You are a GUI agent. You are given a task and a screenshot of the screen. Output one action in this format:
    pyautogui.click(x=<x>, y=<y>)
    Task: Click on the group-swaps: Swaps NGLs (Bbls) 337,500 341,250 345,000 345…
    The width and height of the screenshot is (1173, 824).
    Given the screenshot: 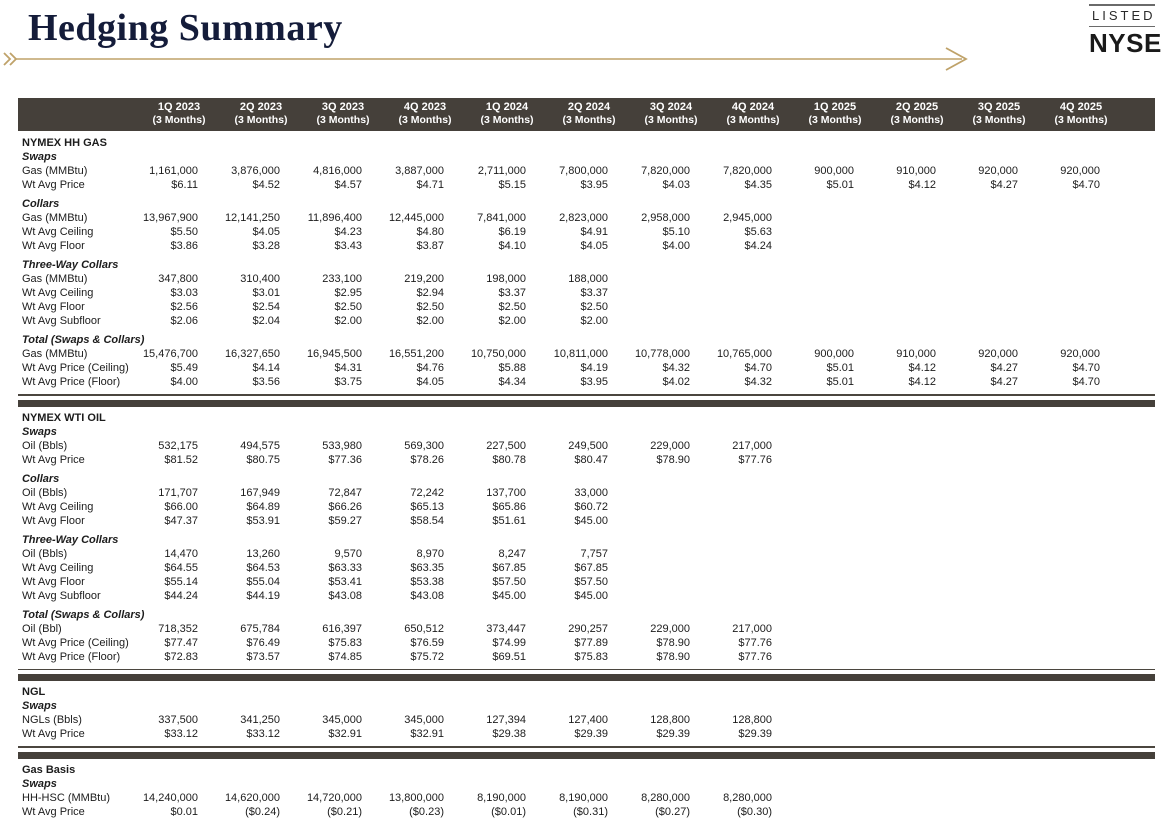 What is the action you would take?
    pyautogui.click(x=586, y=720)
    